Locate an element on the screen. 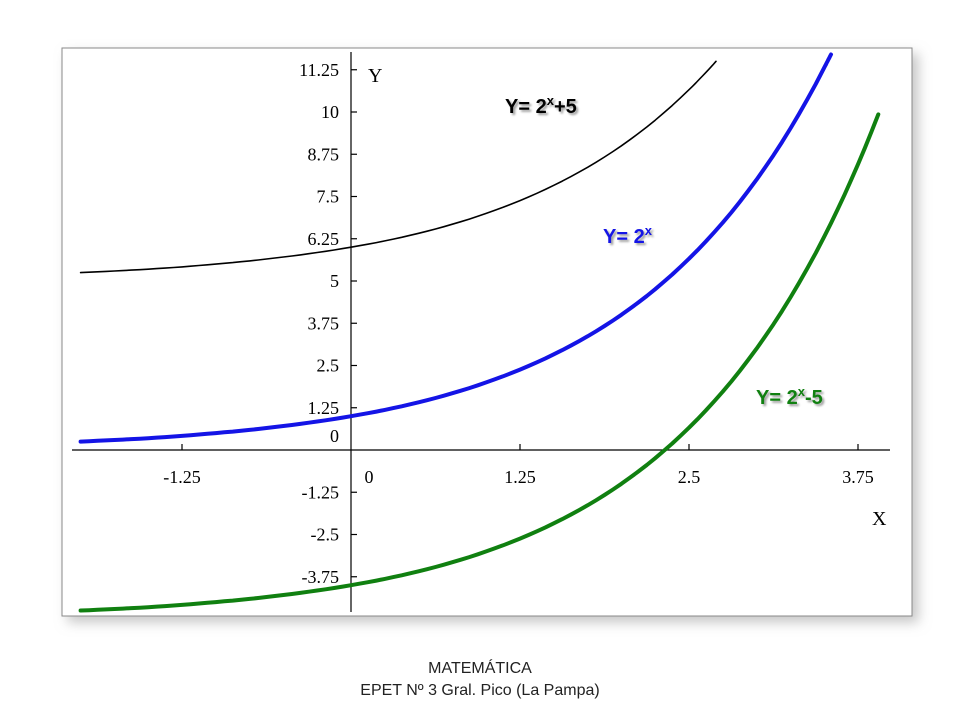 The height and width of the screenshot is (720, 960). series-label: Y= 2x is located at coordinates (628, 235).